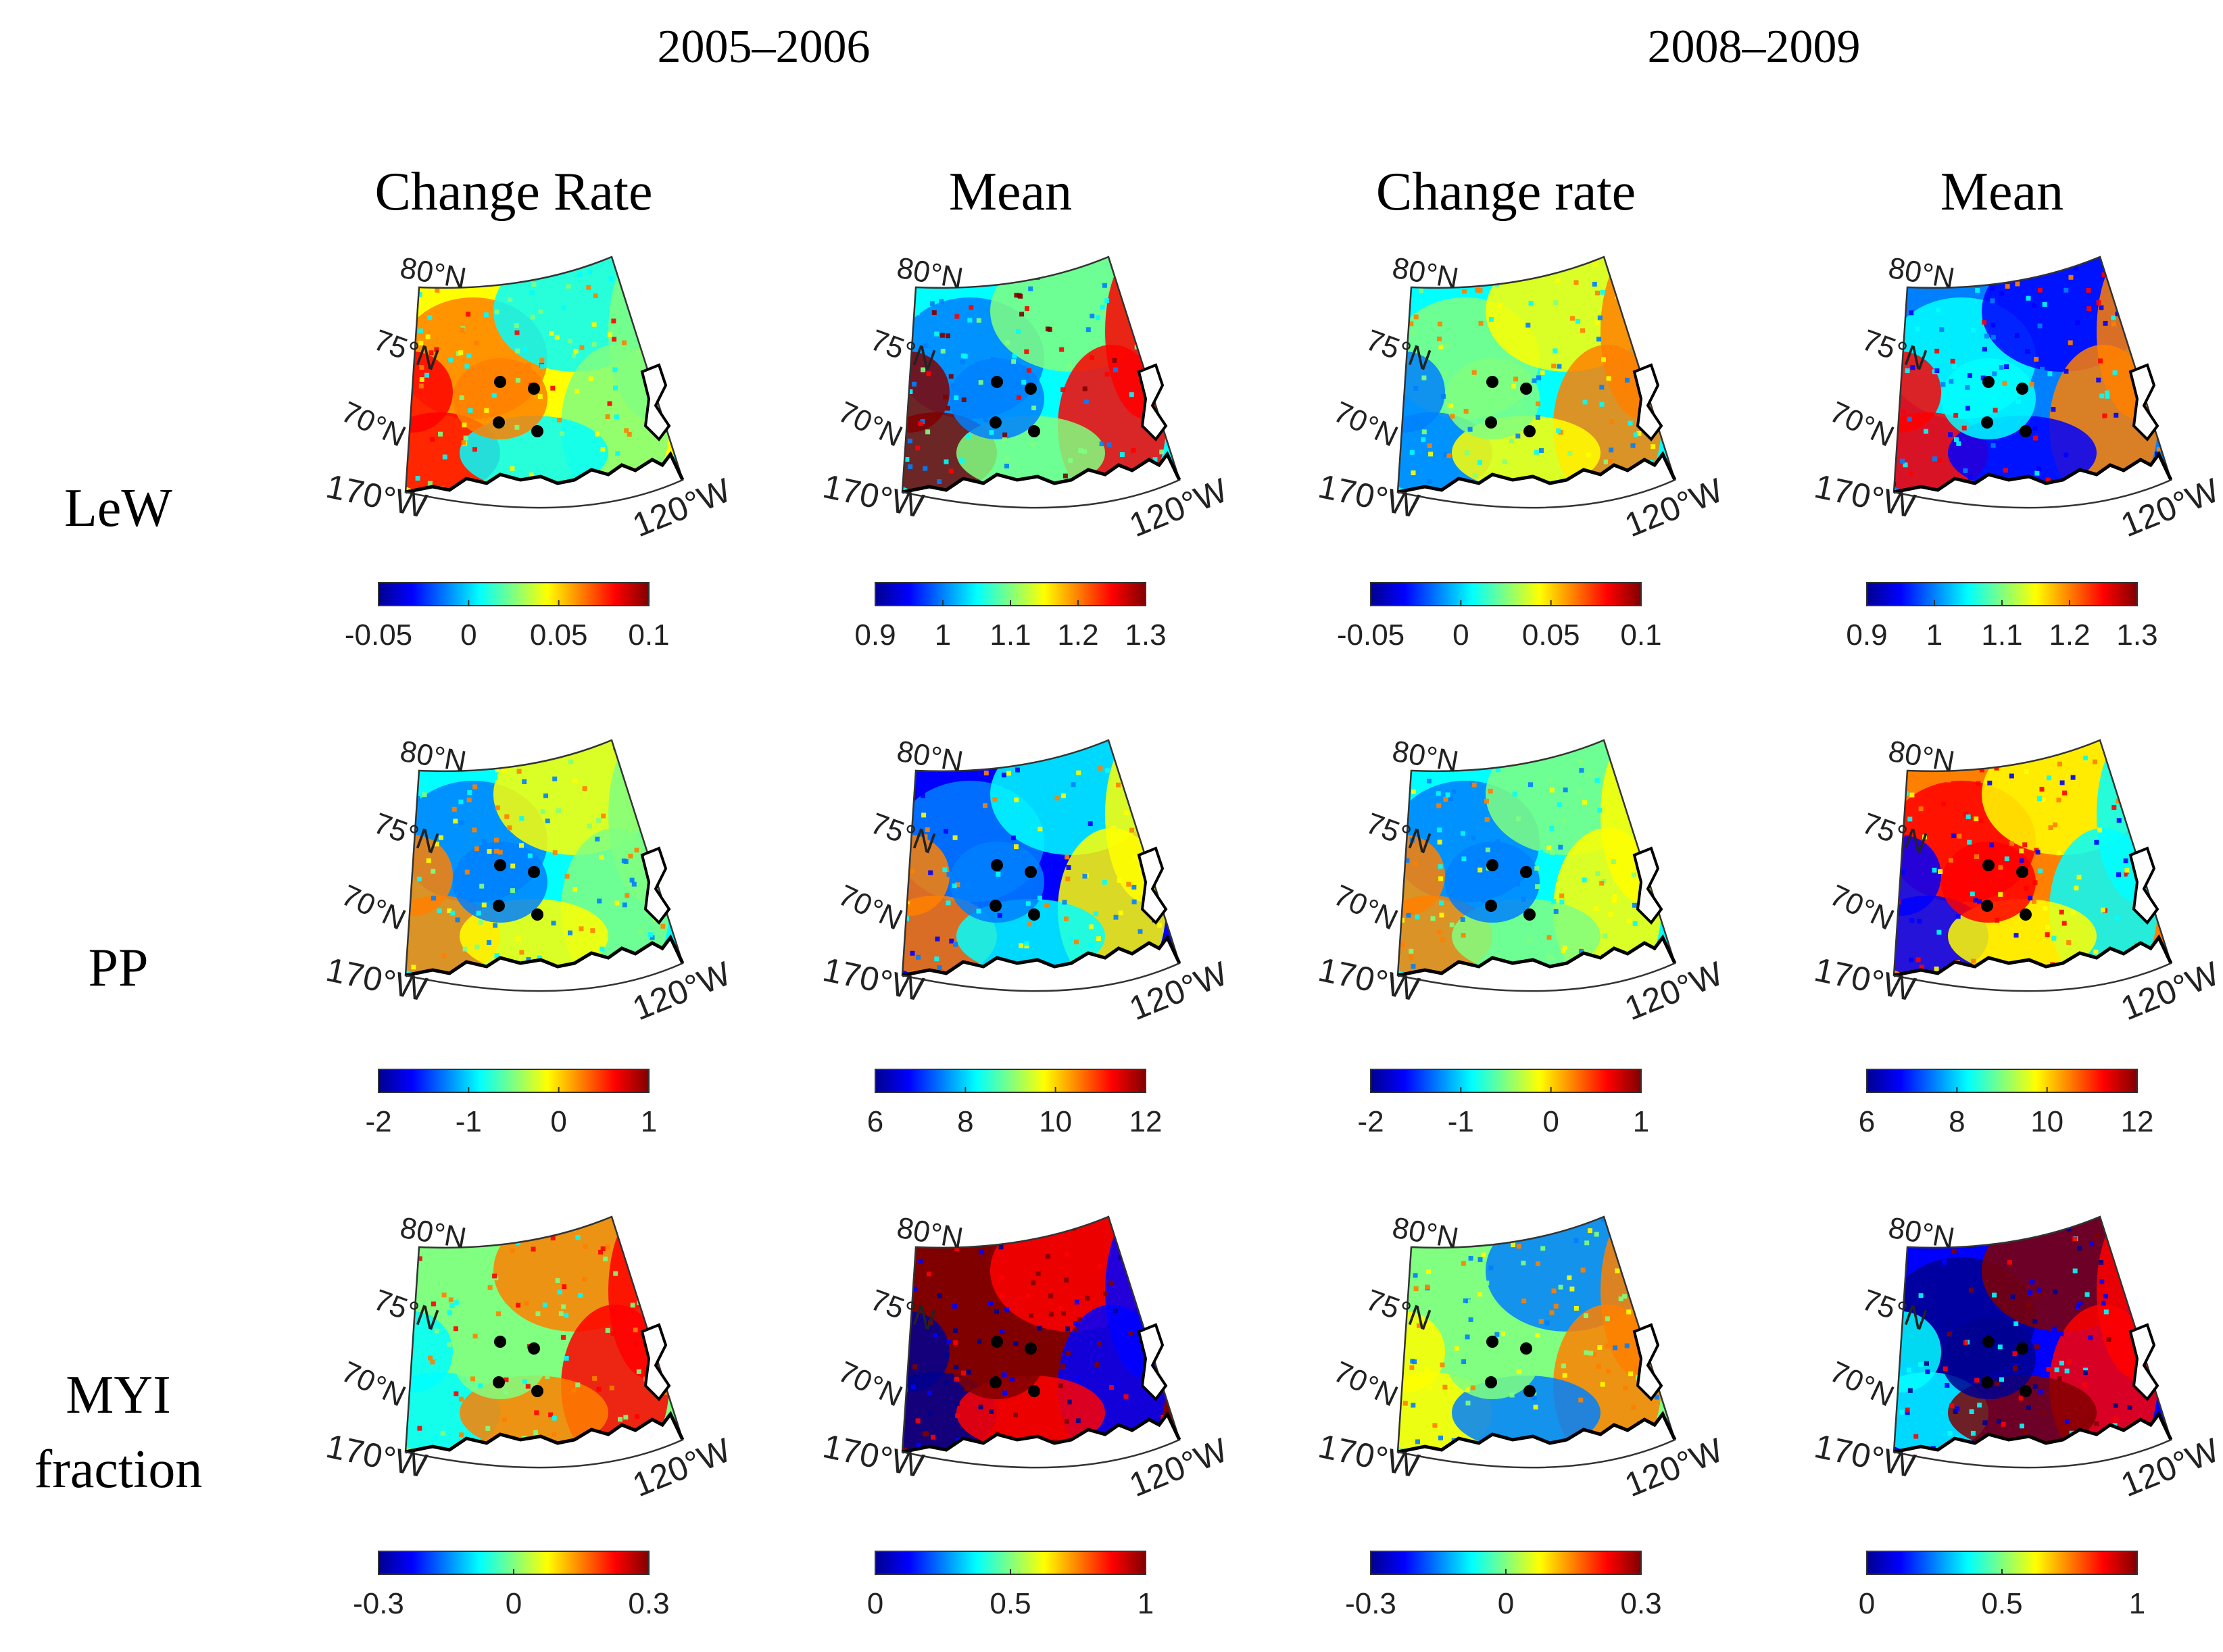  What do you see at coordinates (1146, 1121) in the screenshot?
I see `colorbar-tick-label: 12` at bounding box center [1146, 1121].